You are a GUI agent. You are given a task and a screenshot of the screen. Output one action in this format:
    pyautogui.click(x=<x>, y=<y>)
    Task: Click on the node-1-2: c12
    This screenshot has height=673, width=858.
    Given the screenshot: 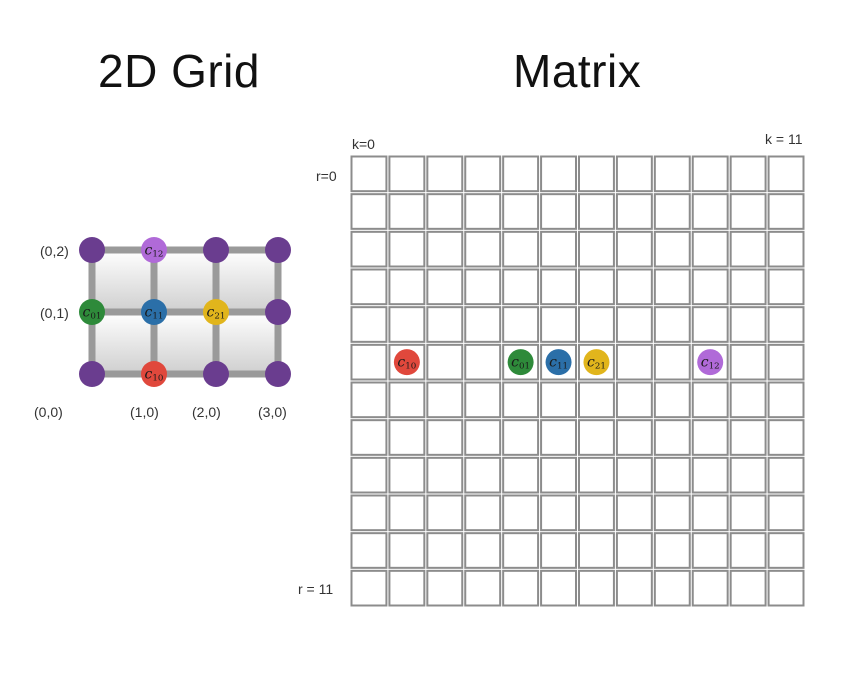 What is the action you would take?
    pyautogui.click(x=154, y=250)
    